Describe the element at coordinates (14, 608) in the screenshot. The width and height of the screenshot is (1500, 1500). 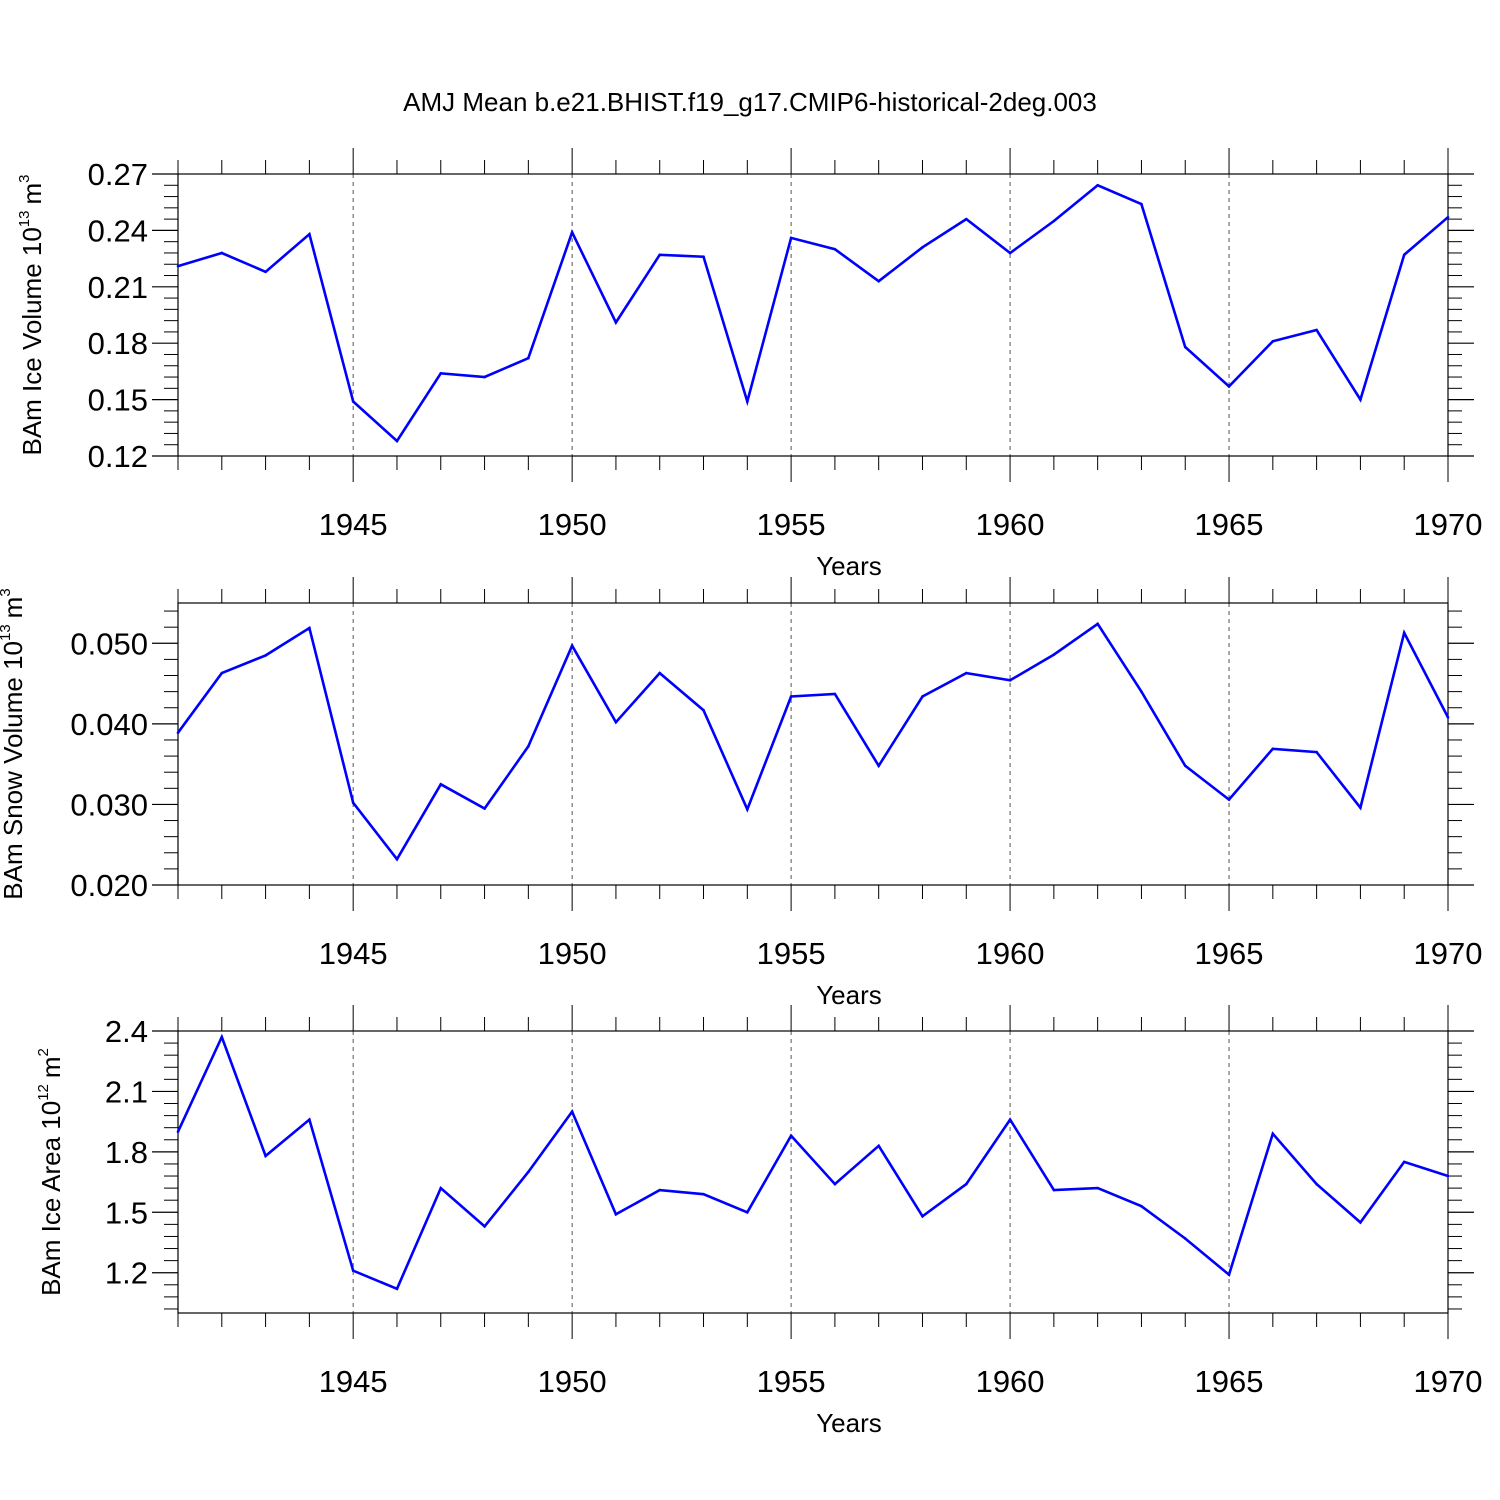
I see `y-axis-label-unit: m` at that location.